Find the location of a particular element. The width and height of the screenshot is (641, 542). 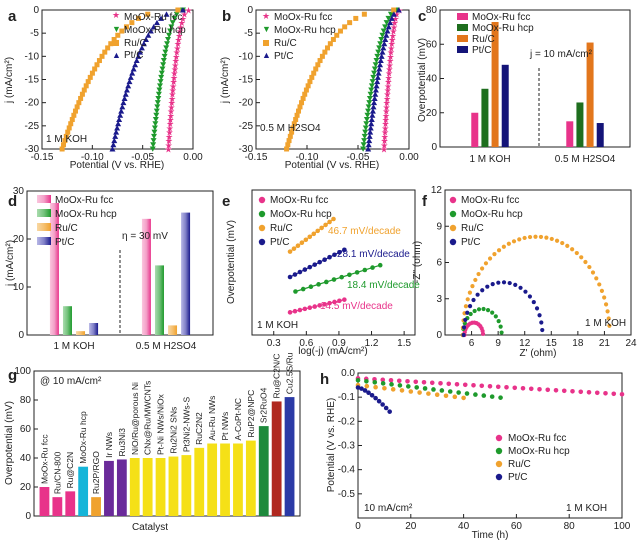

panel-b-fcc-point-14: ★ is located at coordinates (389, 69).